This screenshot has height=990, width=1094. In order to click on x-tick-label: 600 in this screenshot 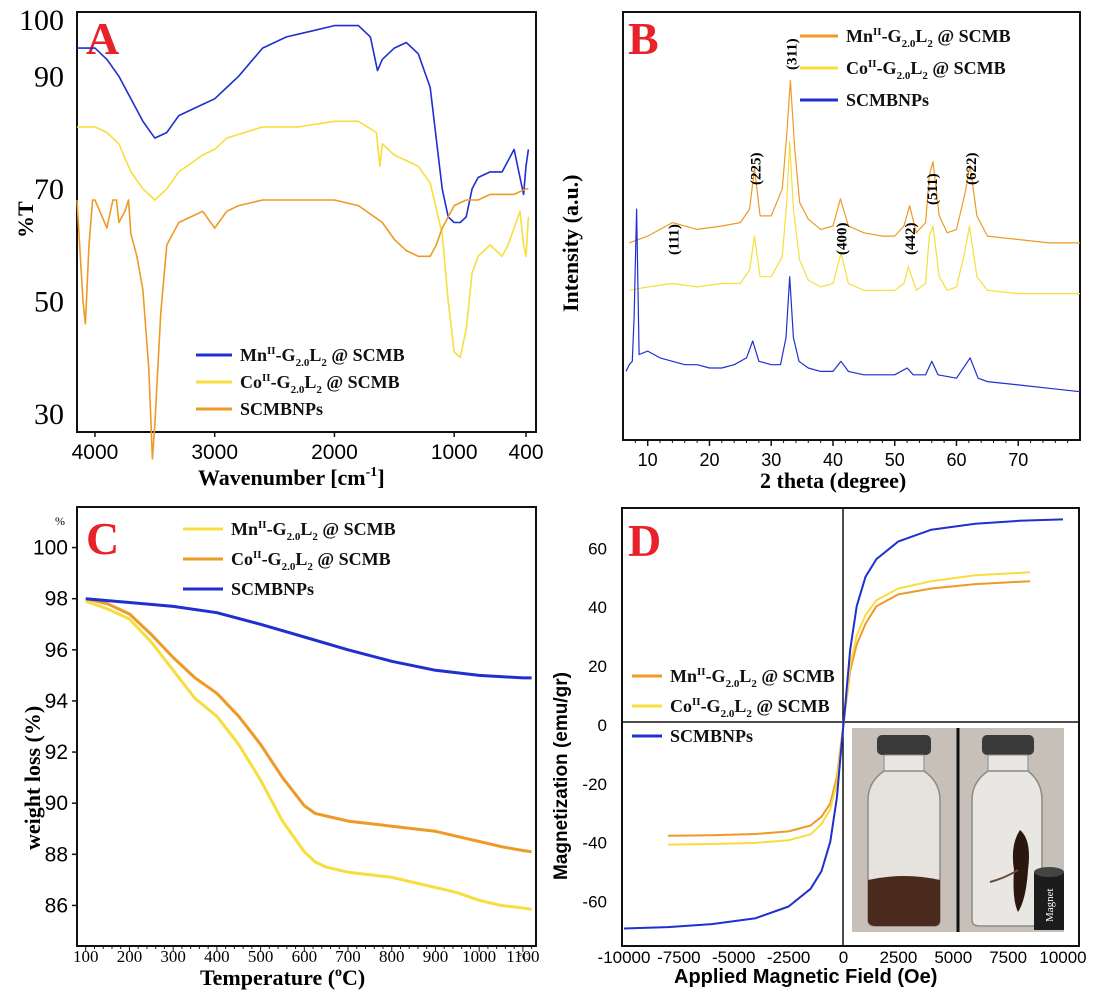, I will do `click(305, 956)`.